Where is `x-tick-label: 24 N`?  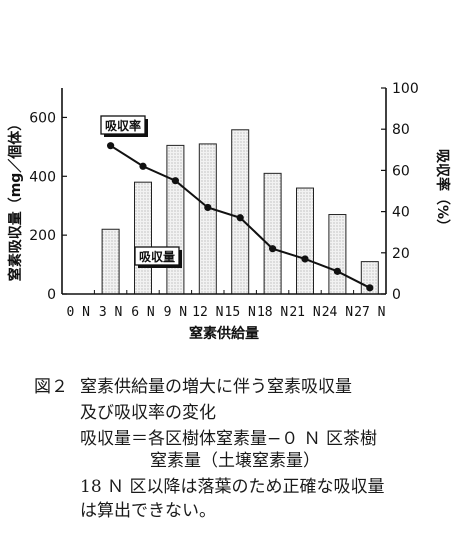 x-tick-label: 24 N is located at coordinates (337, 312).